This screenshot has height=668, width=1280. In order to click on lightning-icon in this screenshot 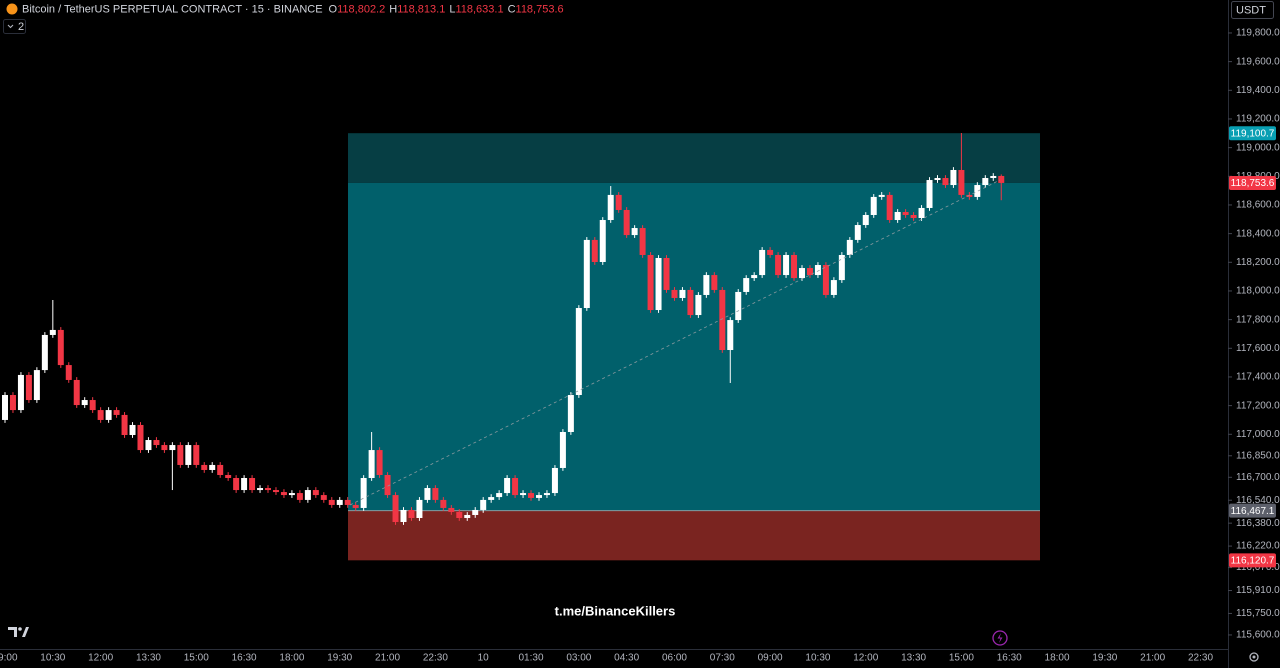, I will do `click(1000, 638)`.